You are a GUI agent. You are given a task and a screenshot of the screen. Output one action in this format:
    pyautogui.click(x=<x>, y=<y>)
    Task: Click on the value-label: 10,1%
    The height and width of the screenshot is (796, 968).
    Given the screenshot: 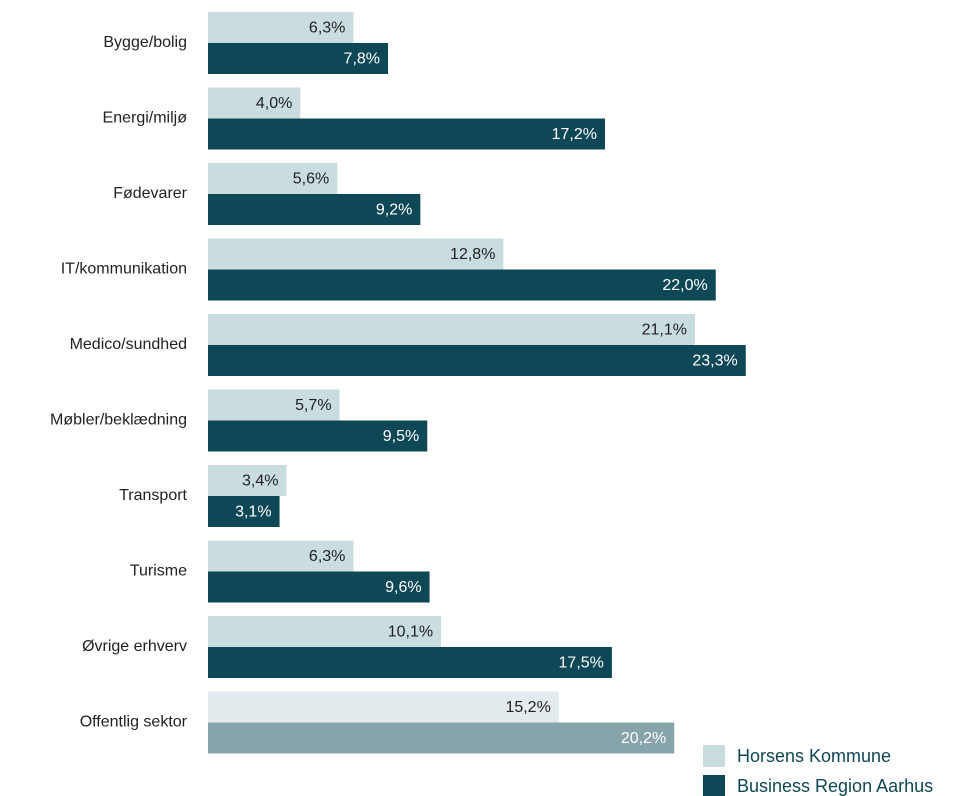 What is the action you would take?
    pyautogui.click(x=410, y=632)
    